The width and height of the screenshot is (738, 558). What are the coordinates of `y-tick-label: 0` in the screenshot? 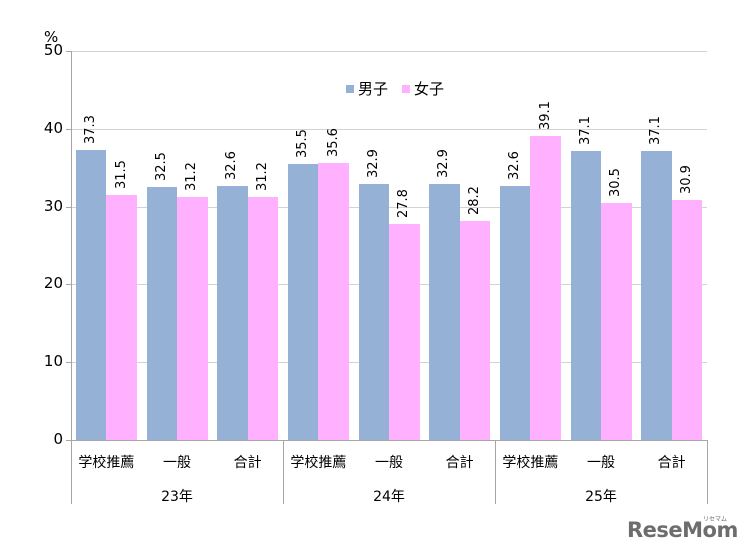 It's located at (58, 439).